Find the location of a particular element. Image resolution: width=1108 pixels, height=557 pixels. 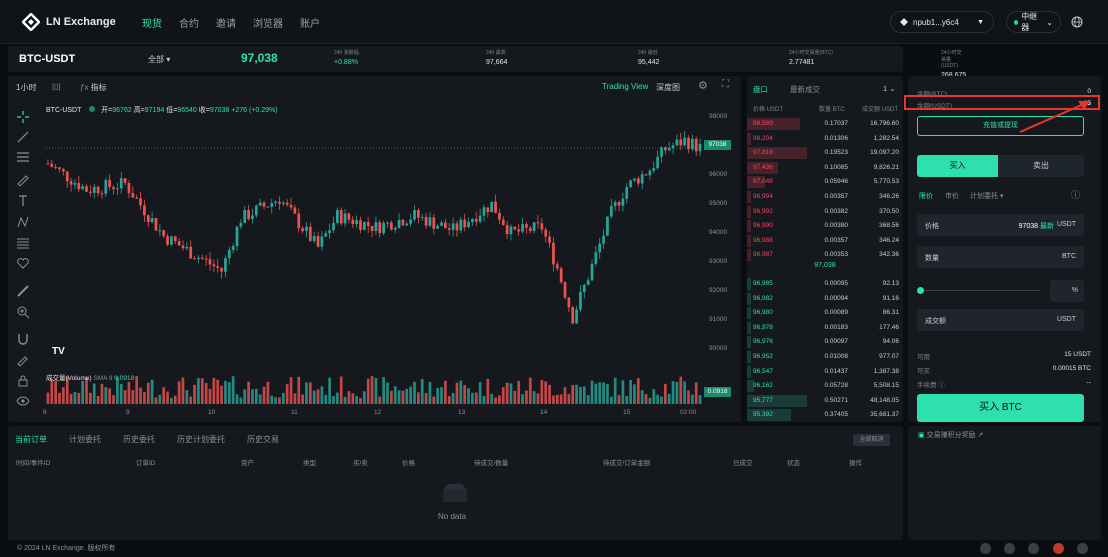

fullscreen-icon: ⛶ is located at coordinates (725, 84).